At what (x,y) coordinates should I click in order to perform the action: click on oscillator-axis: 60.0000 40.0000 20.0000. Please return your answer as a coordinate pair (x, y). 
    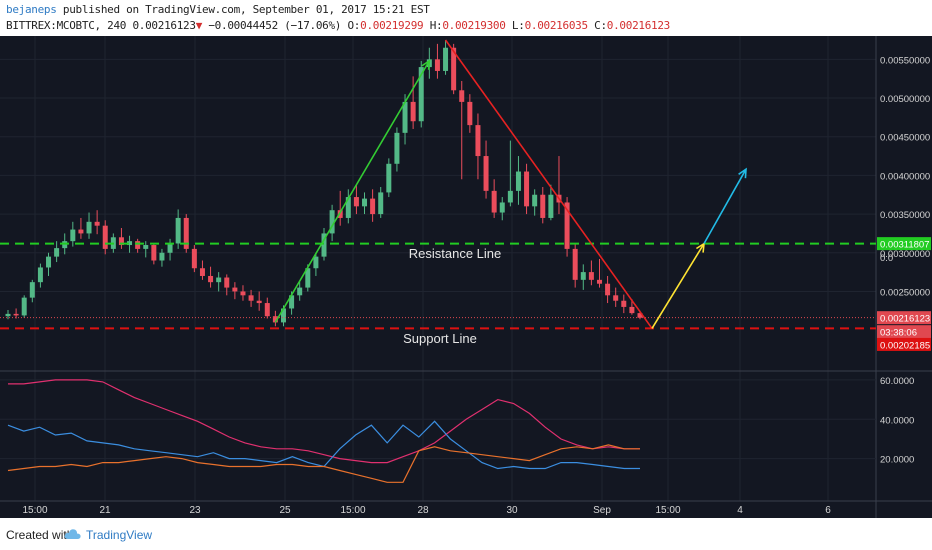
    Looking at the image, I should click on (897, 421).